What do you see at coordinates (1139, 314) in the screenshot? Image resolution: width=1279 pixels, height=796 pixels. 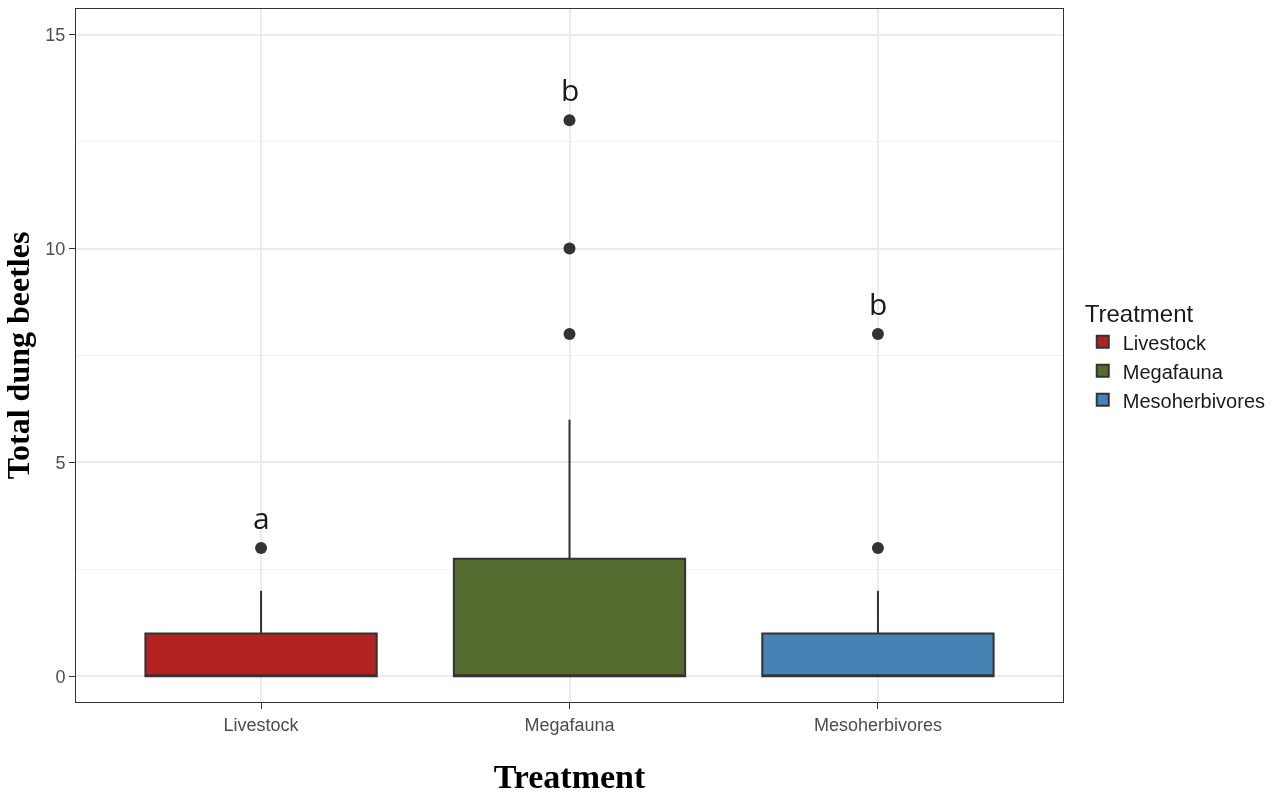 I see `legend-title: Treatment` at bounding box center [1139, 314].